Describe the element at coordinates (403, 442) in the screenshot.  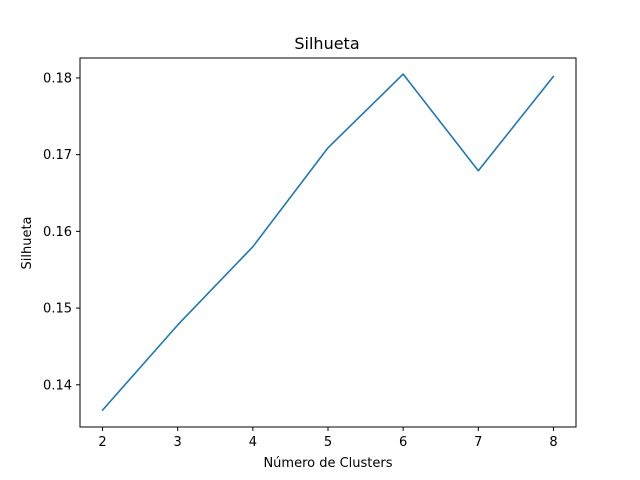
I see `x-tick-label: 6` at that location.